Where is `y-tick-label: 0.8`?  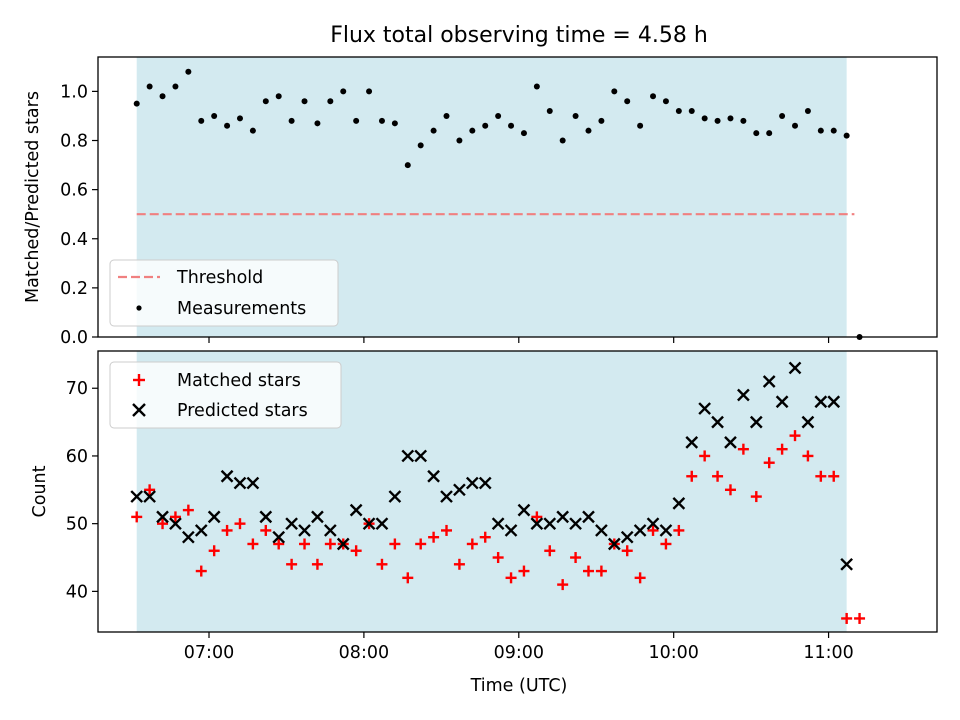
y-tick-label: 0.8 is located at coordinates (74, 142).